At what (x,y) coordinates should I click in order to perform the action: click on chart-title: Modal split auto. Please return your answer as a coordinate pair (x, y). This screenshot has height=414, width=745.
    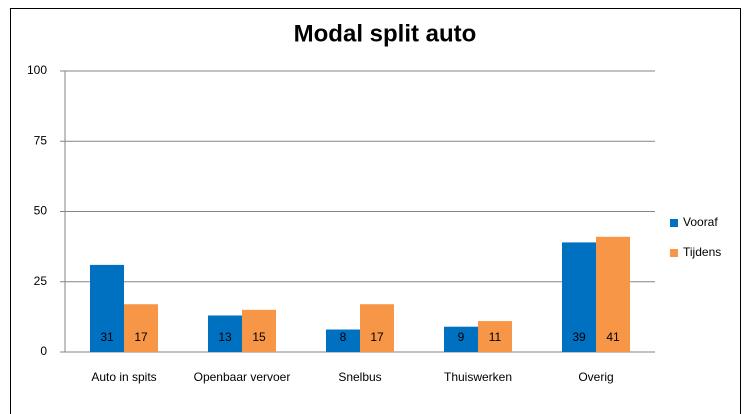
    Looking at the image, I should click on (385, 33).